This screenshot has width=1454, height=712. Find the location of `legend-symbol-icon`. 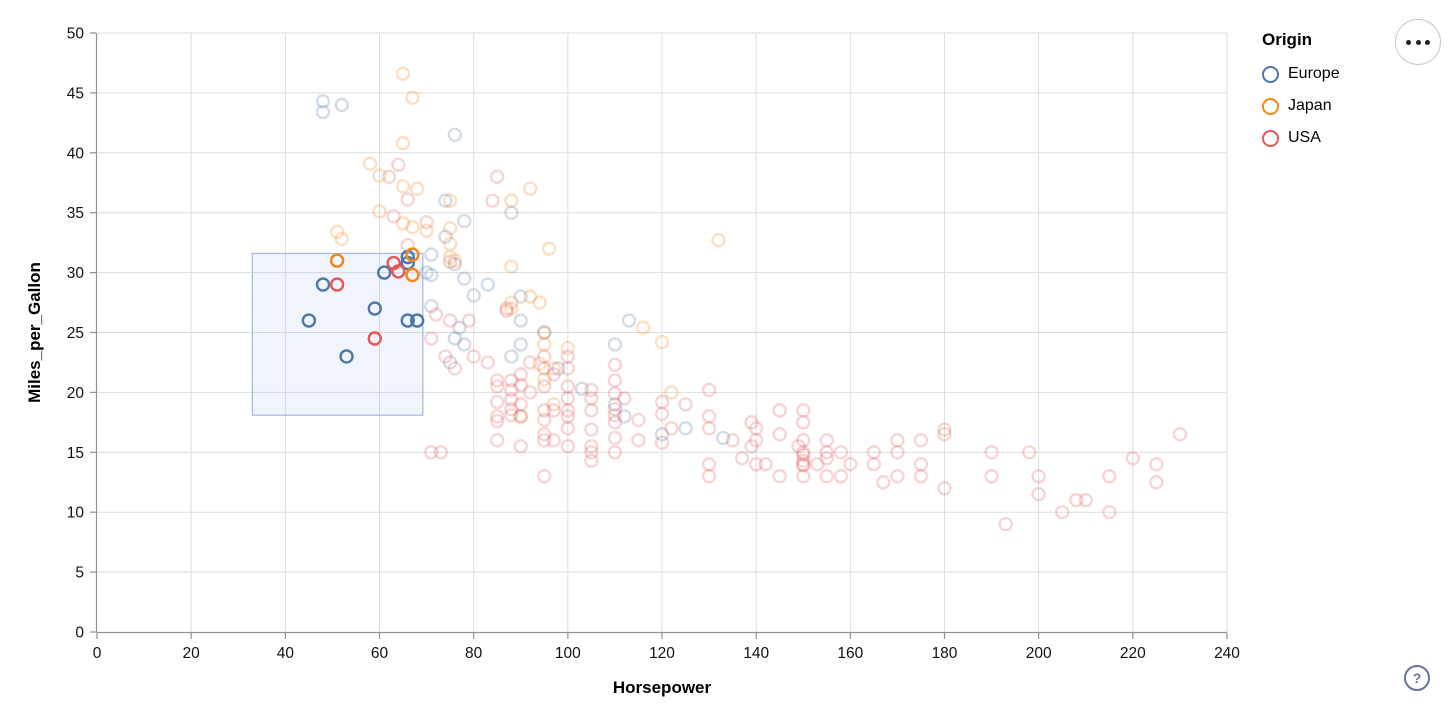

legend-symbol-icon is located at coordinates (1270, 138).